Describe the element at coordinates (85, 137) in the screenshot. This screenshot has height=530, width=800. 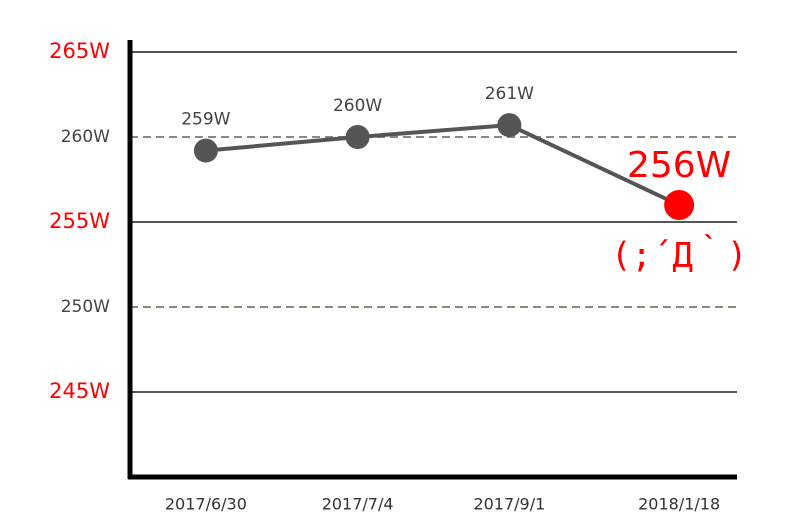
I see `y-tick-label: 260W` at that location.